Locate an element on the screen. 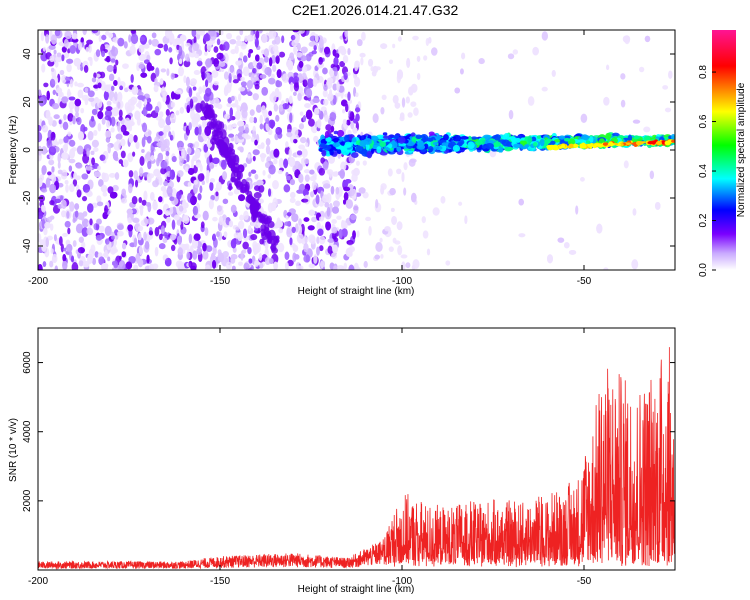  x-tick-label: -200 is located at coordinates (38, 281).